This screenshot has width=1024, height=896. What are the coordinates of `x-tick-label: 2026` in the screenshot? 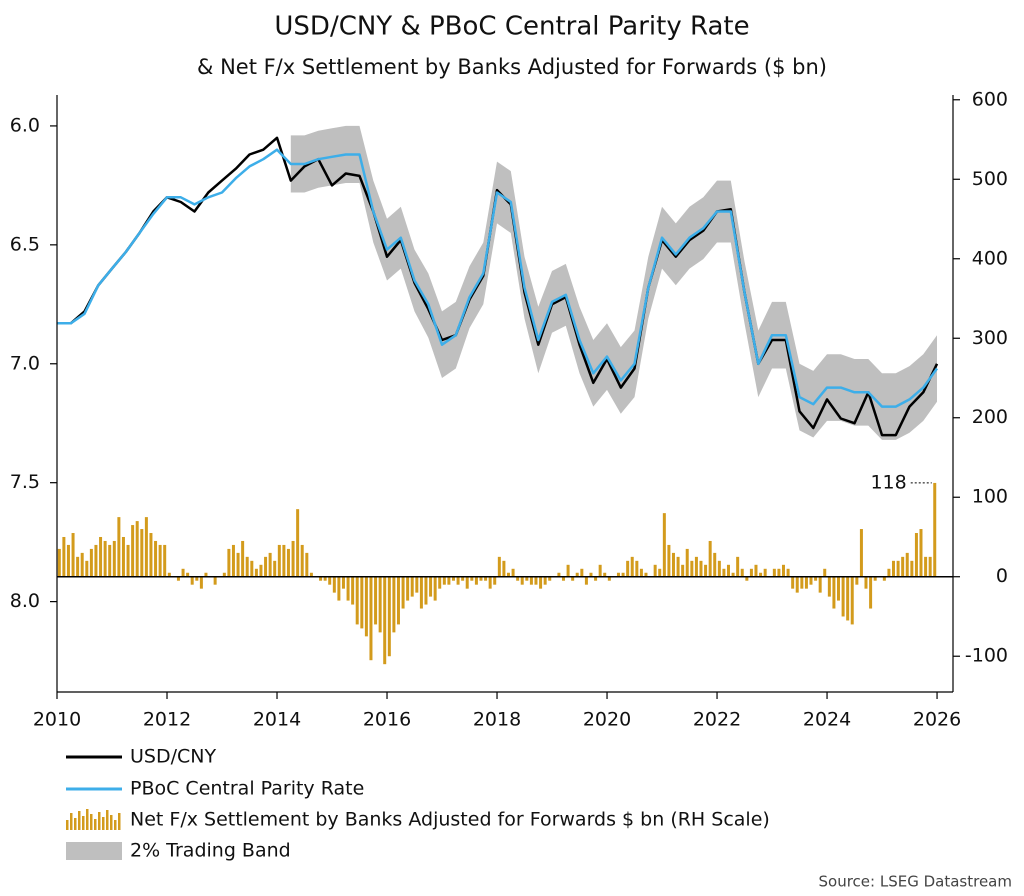 It's located at (937, 720).